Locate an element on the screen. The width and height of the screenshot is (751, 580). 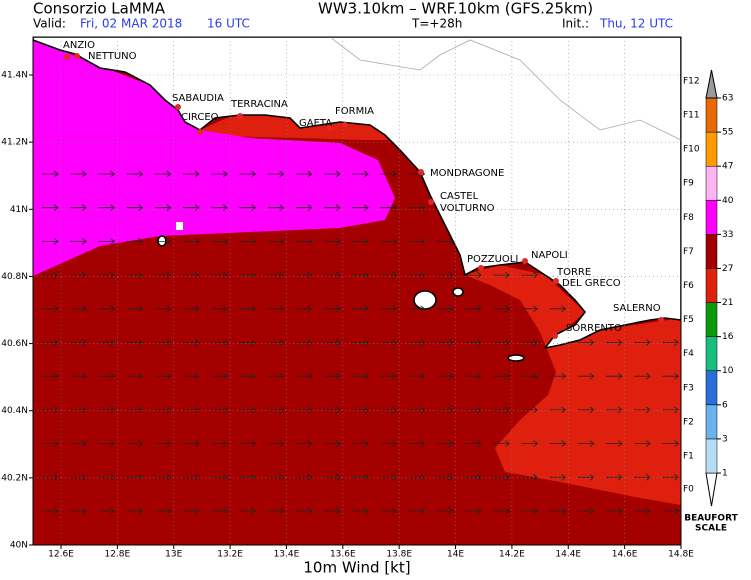
y-tick-label: 40N is located at coordinates (19, 546).